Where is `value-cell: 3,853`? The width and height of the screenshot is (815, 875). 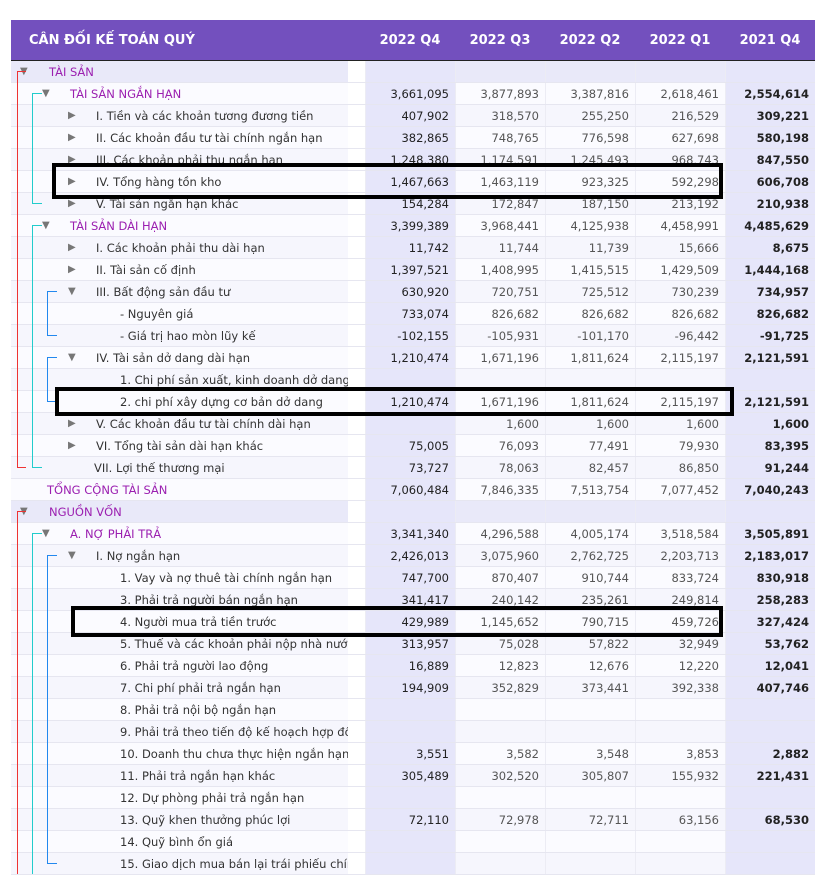 value-cell: 3,853 is located at coordinates (680, 753).